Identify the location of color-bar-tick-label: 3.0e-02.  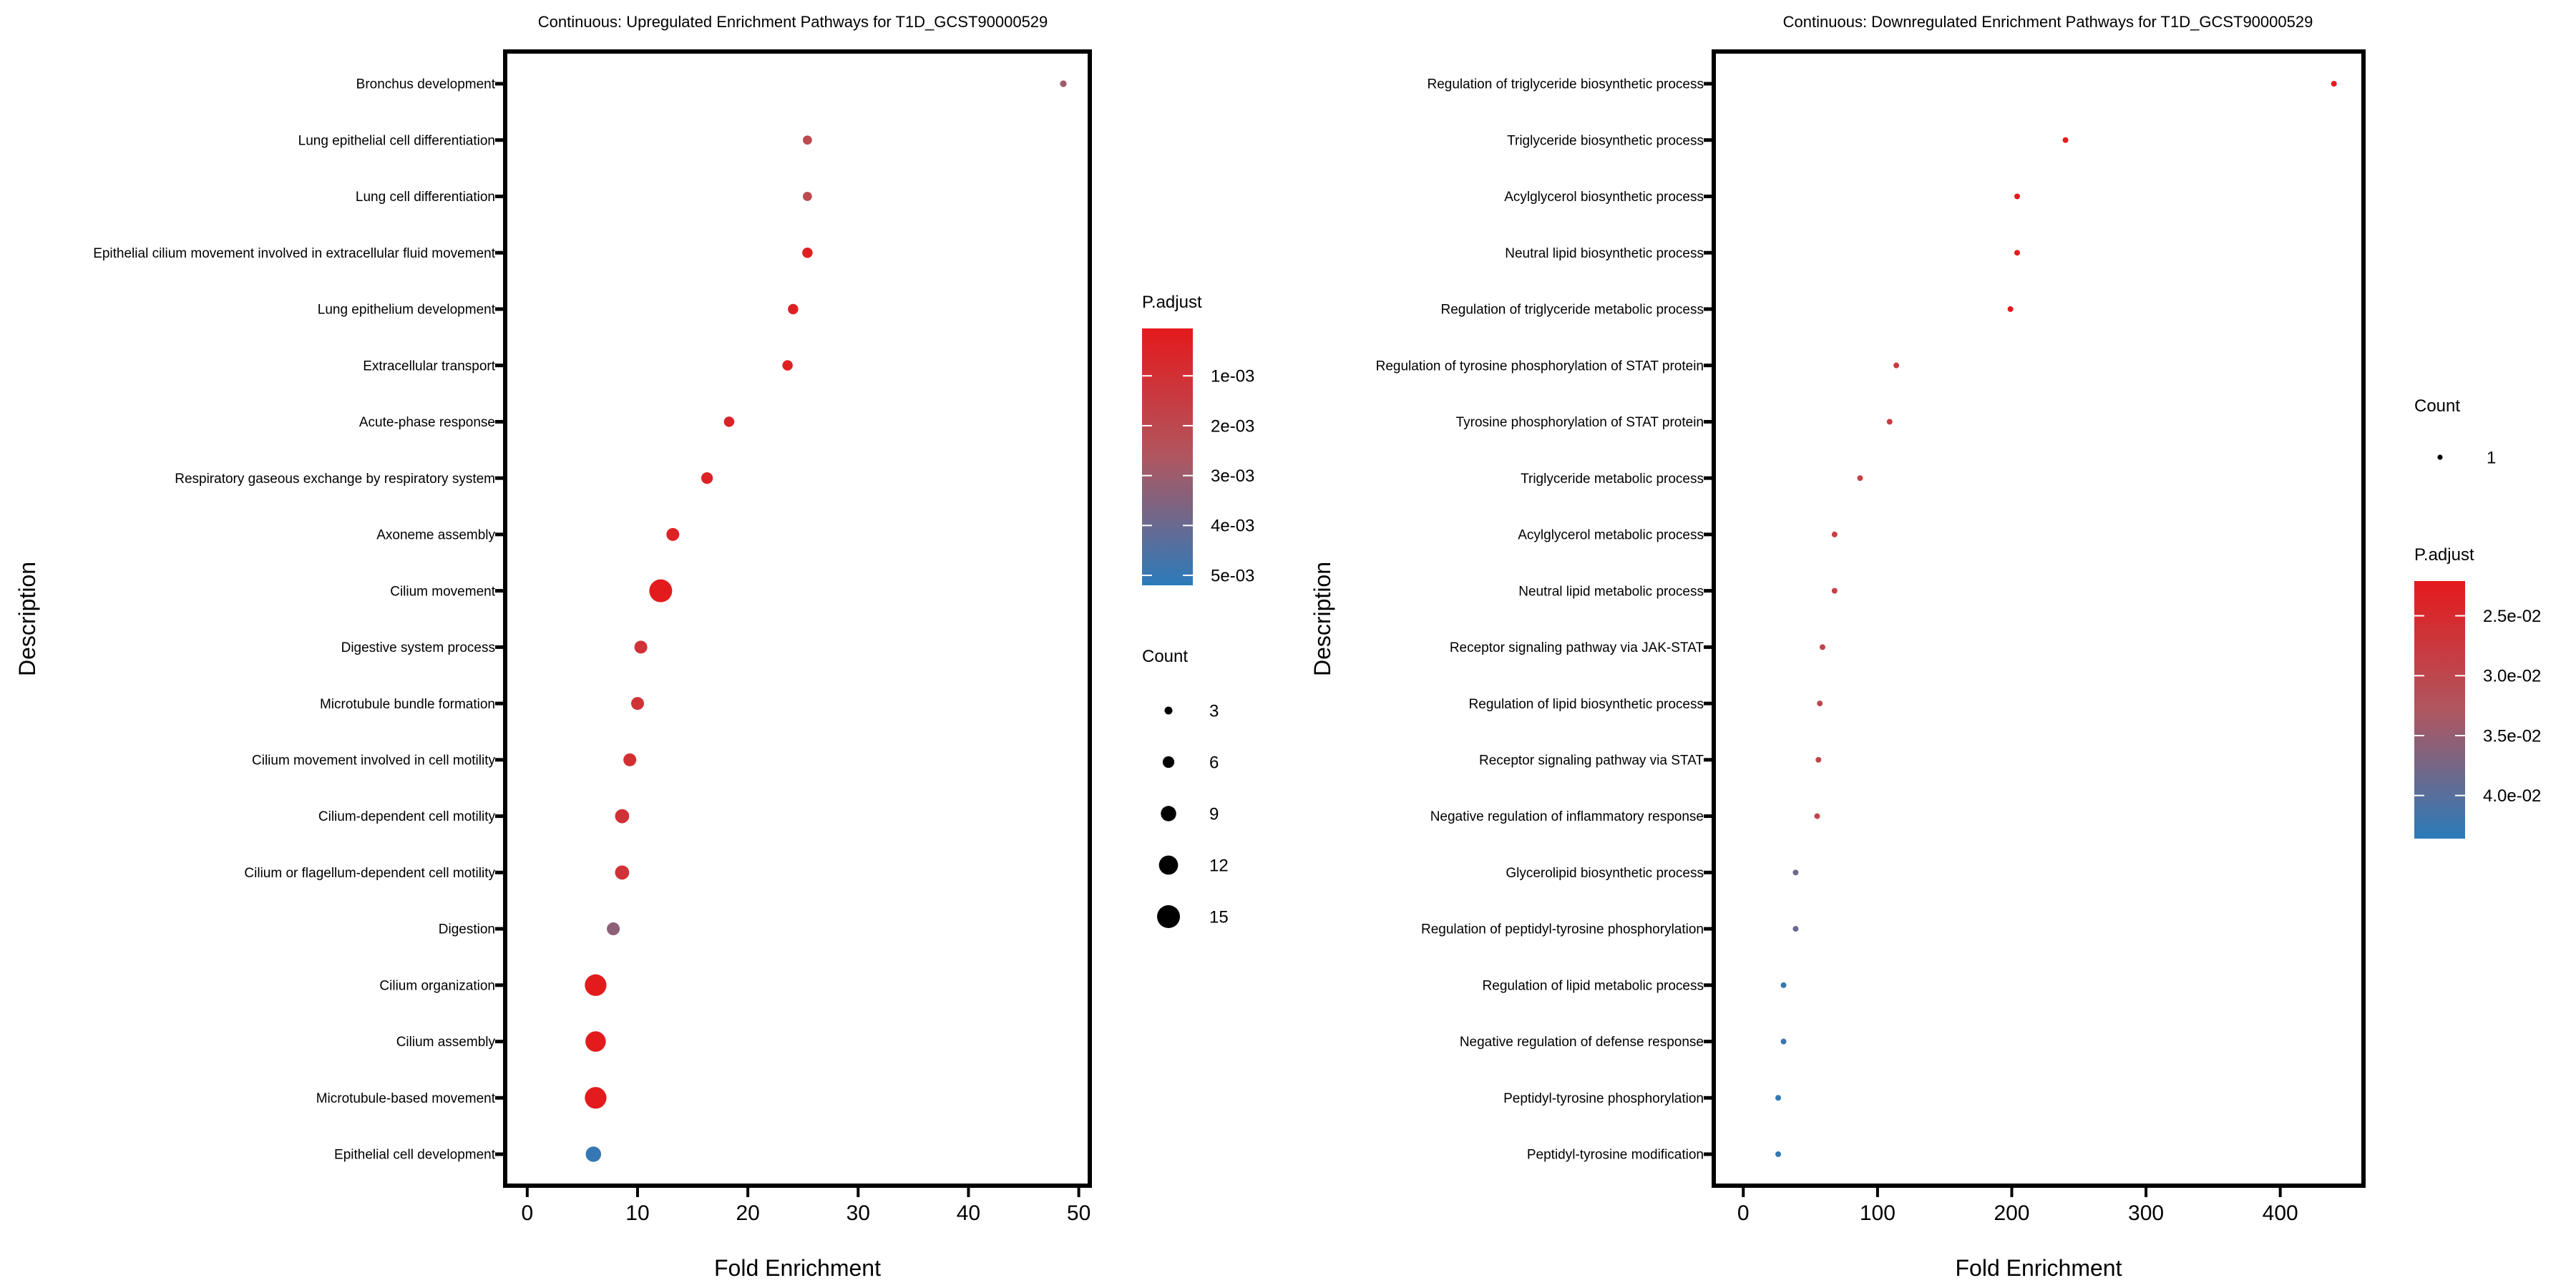
(2512, 676).